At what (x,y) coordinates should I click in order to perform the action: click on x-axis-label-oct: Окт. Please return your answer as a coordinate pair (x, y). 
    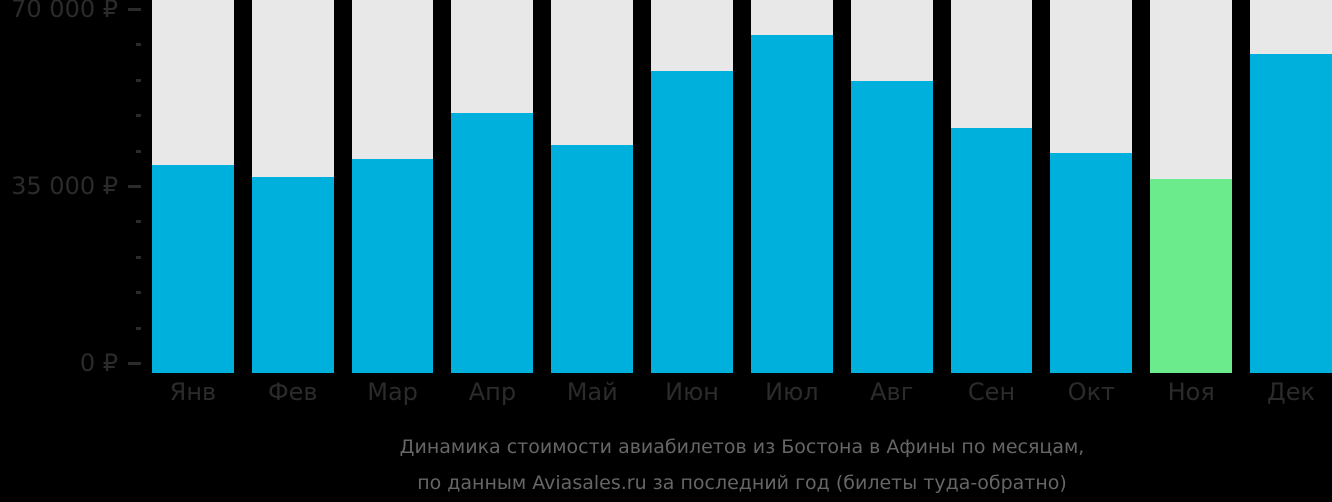
    Looking at the image, I should click on (1091, 392).